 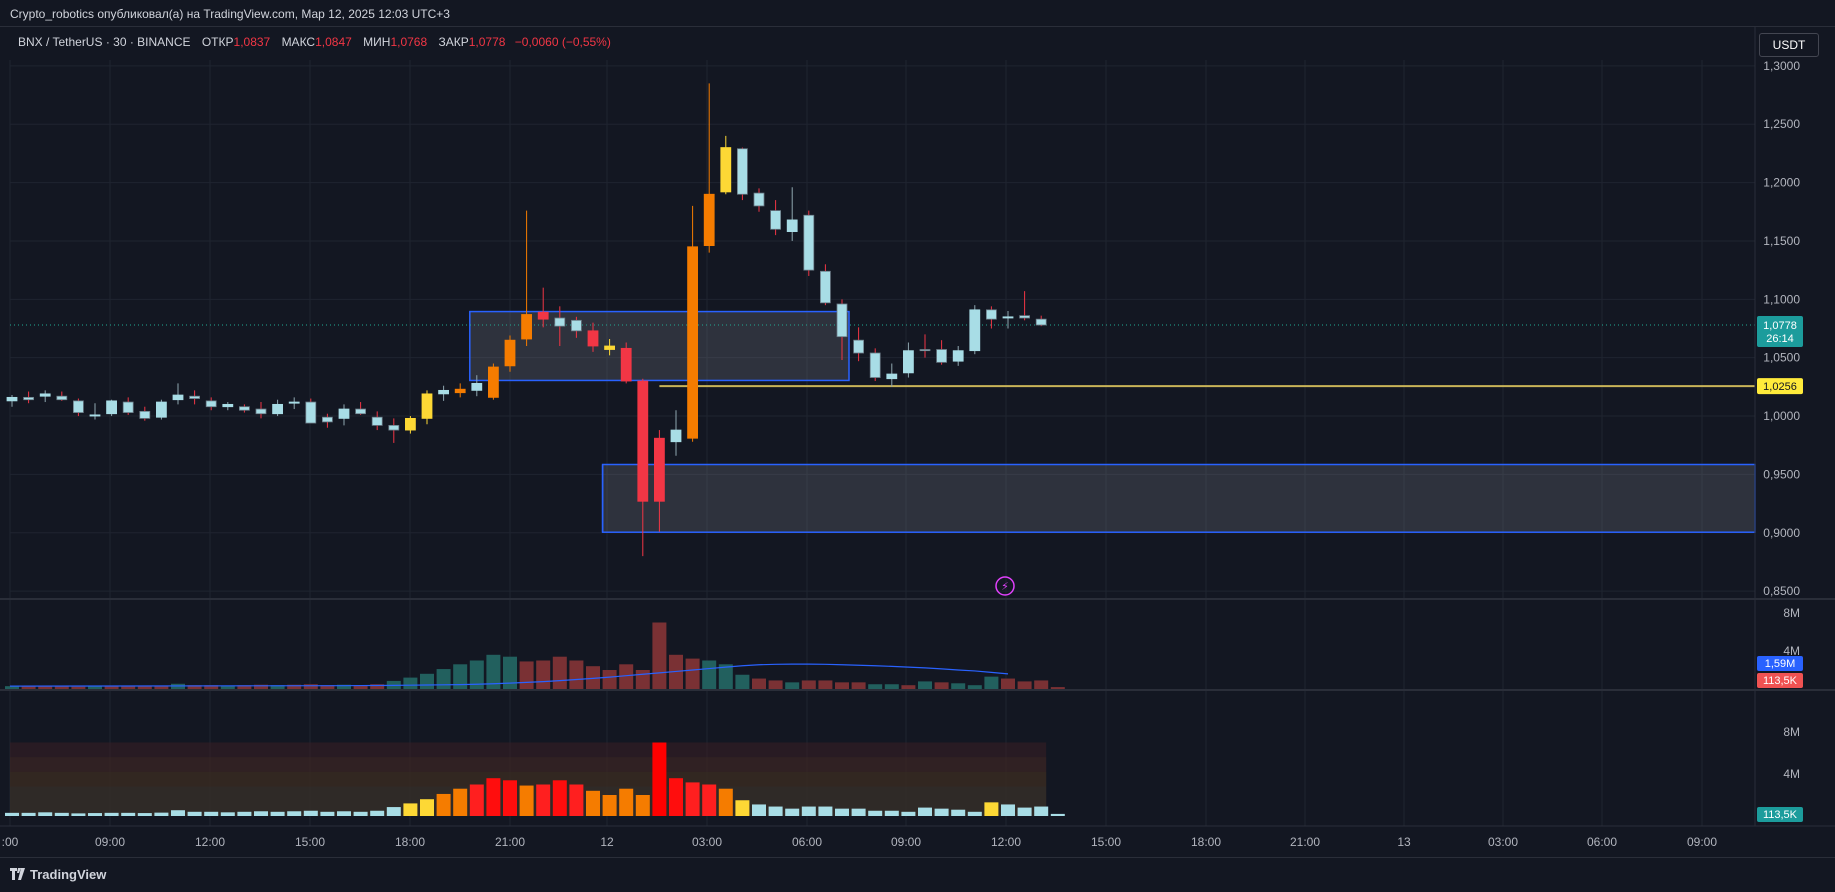 I want to click on tradingview-logo: TradingView, so click(x=58, y=874).